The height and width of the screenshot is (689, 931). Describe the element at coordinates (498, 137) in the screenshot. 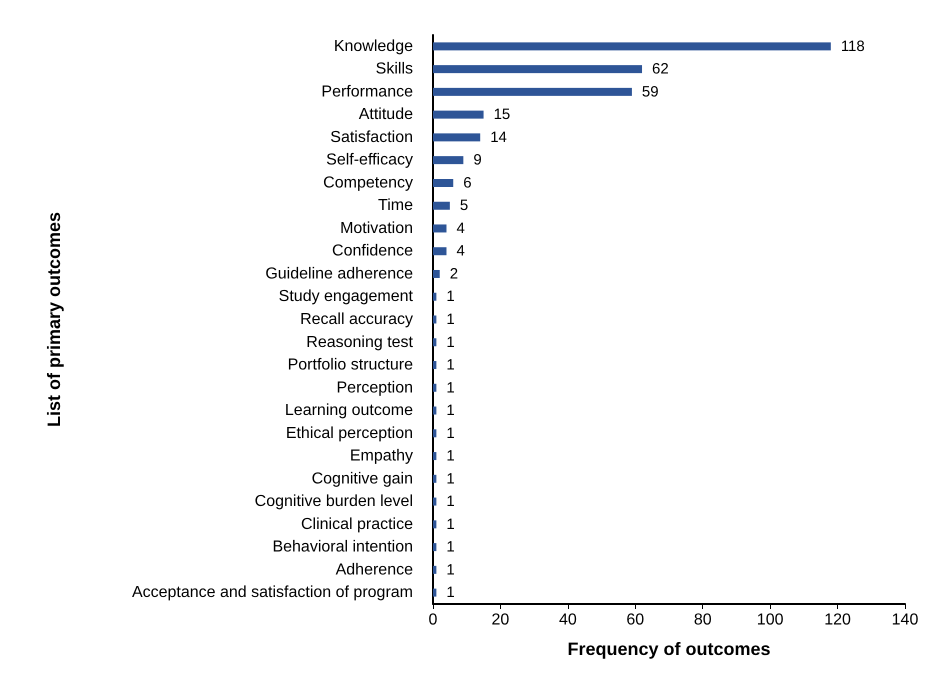

I see `data-label: 14` at that location.